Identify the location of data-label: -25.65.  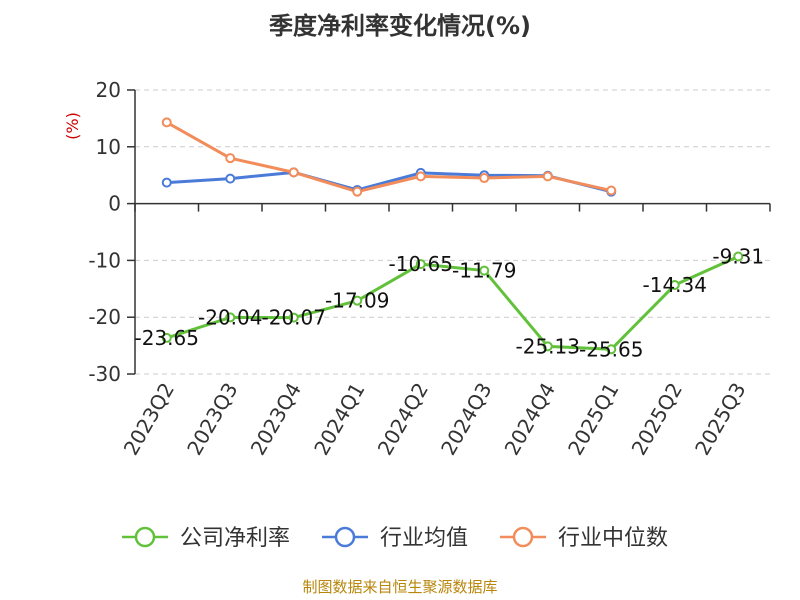
(611, 349).